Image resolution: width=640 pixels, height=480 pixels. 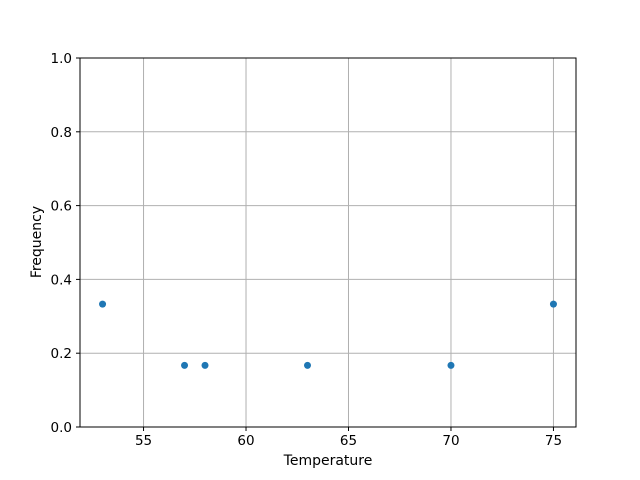 I want to click on y-axis-label: Frequency, so click(x=37, y=242).